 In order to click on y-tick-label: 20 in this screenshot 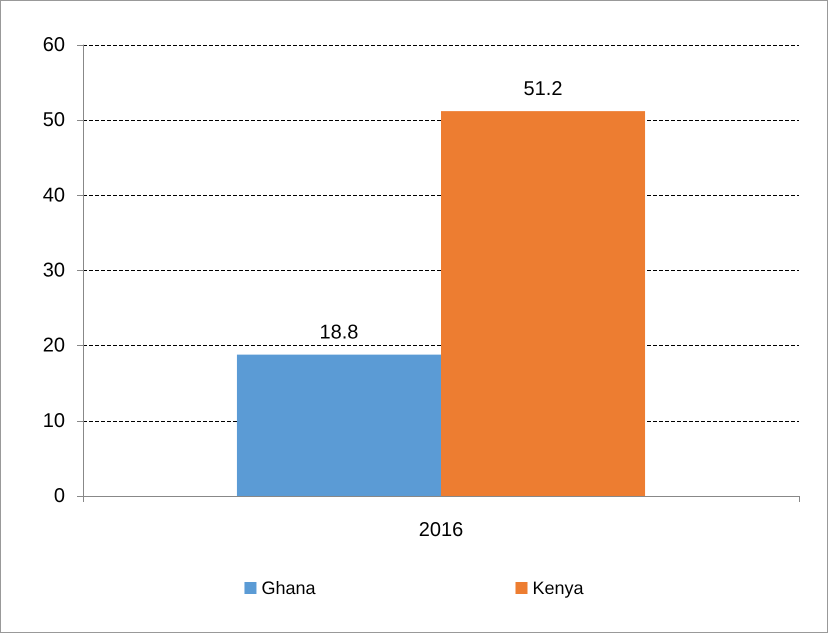, I will do `click(53, 345)`.